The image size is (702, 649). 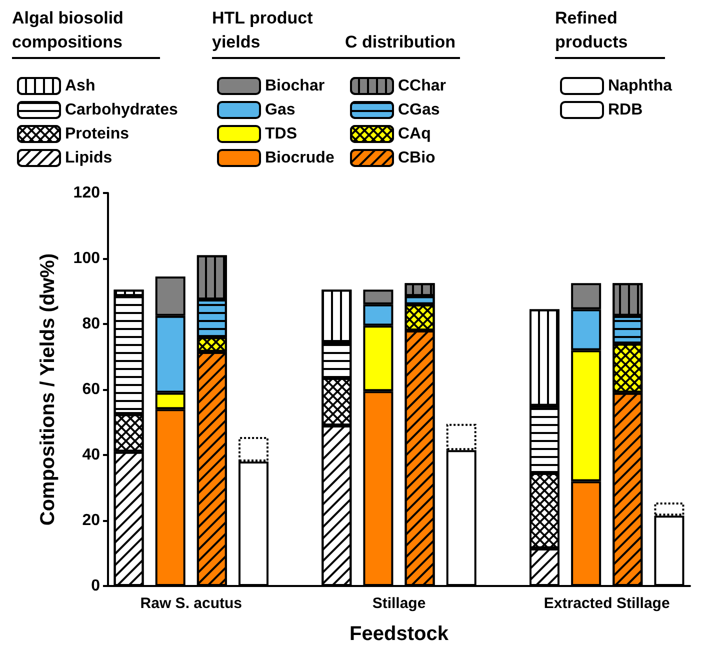 I want to click on y-tick-label: 40, so click(x=91, y=455).